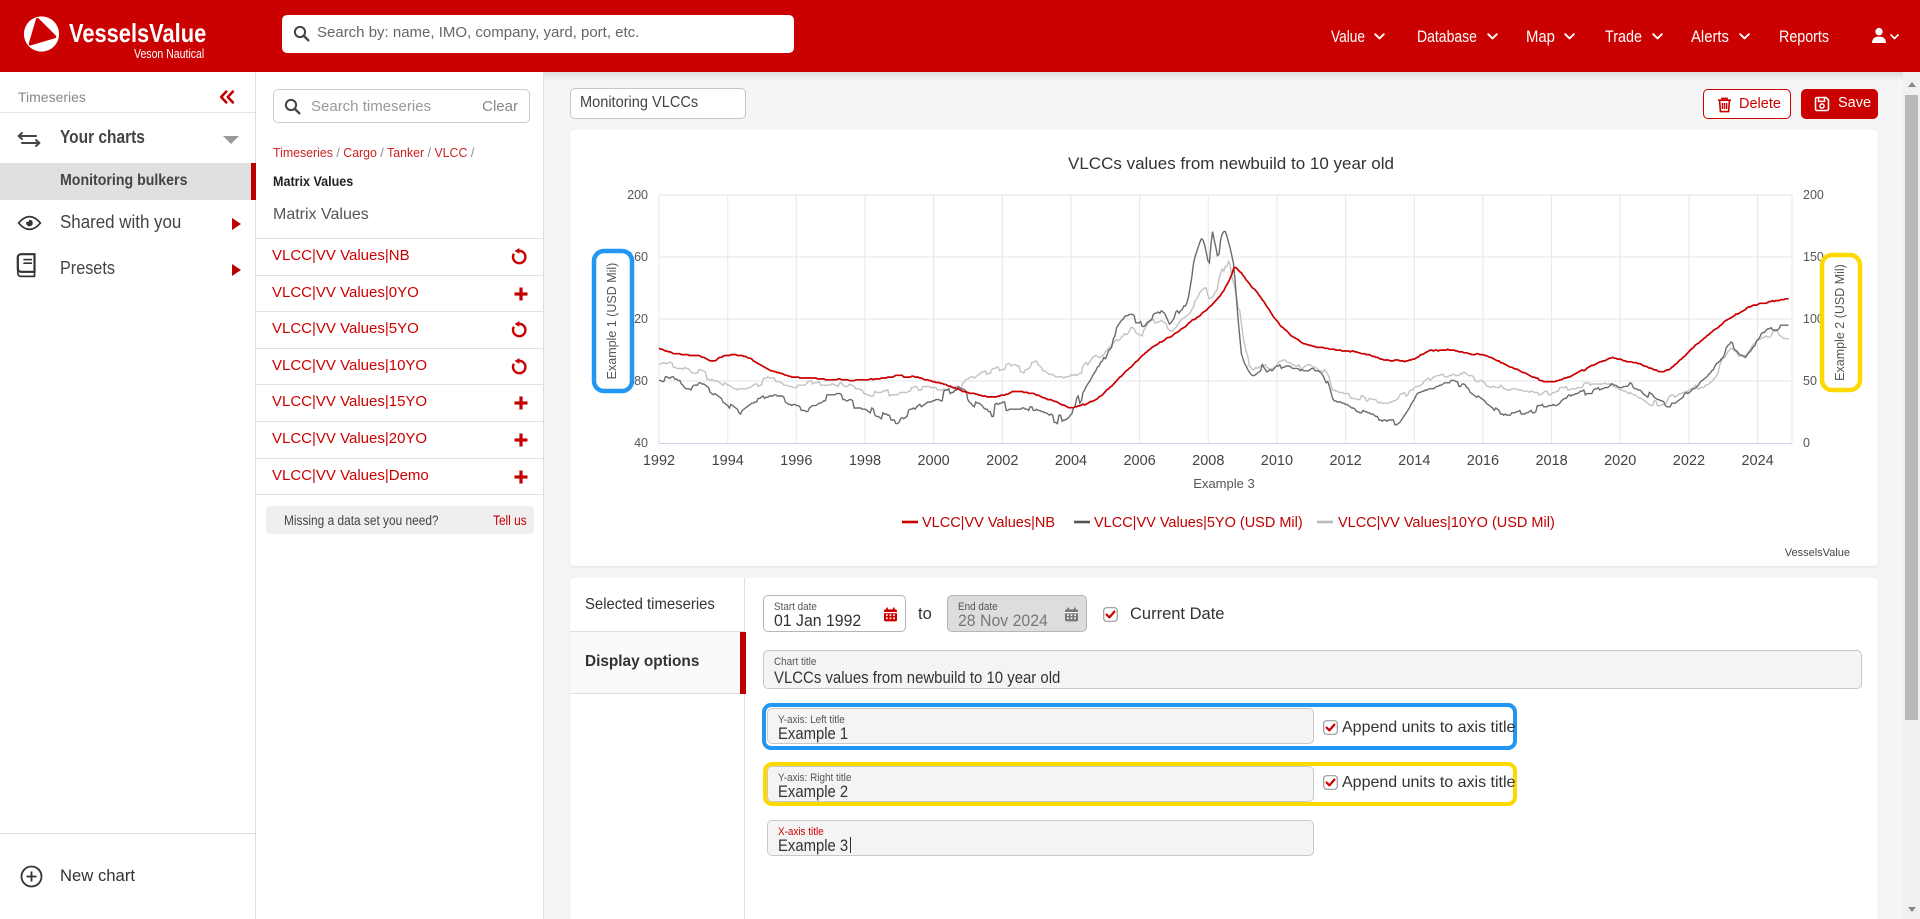 The width and height of the screenshot is (1920, 919). What do you see at coordinates (1689, 461) in the screenshot?
I see `svg-text: 2022` at bounding box center [1689, 461].